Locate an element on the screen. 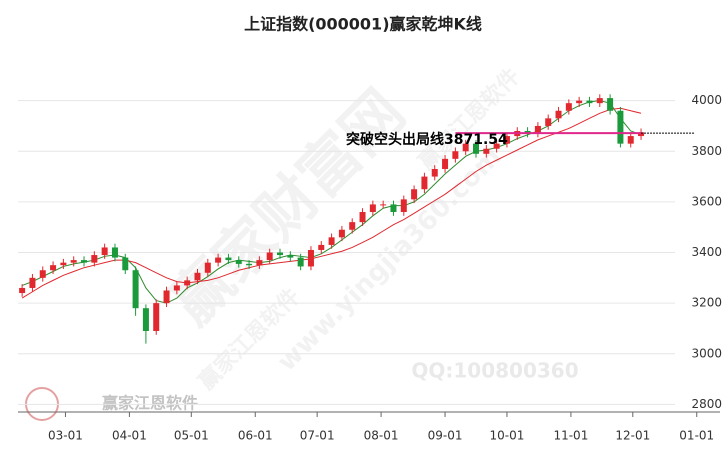 This screenshot has height=450, width=726. x-tick-label: 11-01 is located at coordinates (570, 436).